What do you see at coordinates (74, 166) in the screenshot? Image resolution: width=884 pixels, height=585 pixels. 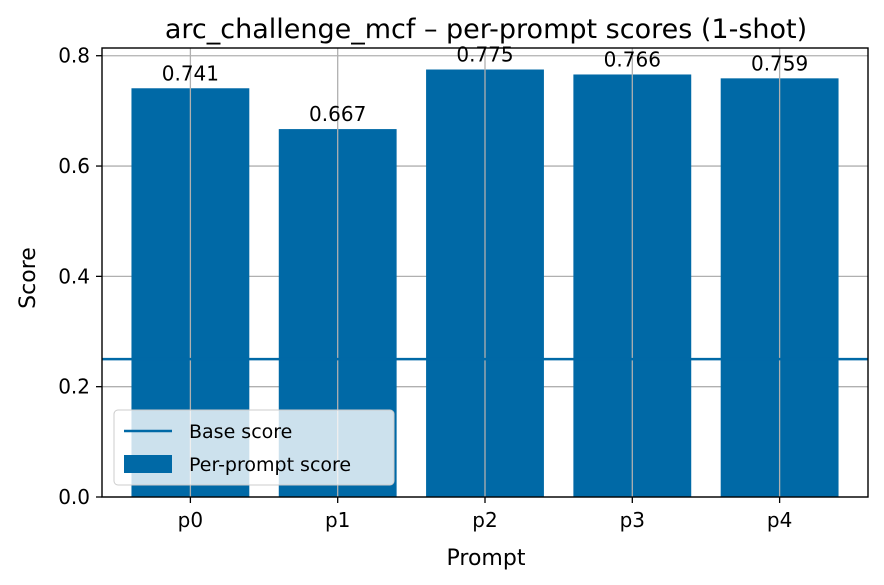 I see `y-tick-label: 0.6` at bounding box center [74, 166].